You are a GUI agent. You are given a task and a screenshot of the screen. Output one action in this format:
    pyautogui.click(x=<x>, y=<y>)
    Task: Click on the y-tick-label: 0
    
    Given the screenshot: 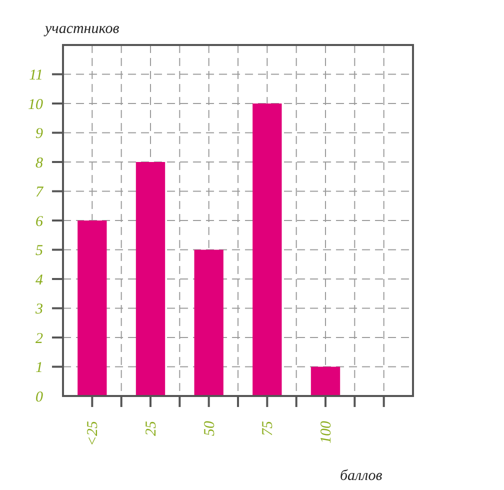 What is the action you would take?
    pyautogui.click(x=40, y=397)
    